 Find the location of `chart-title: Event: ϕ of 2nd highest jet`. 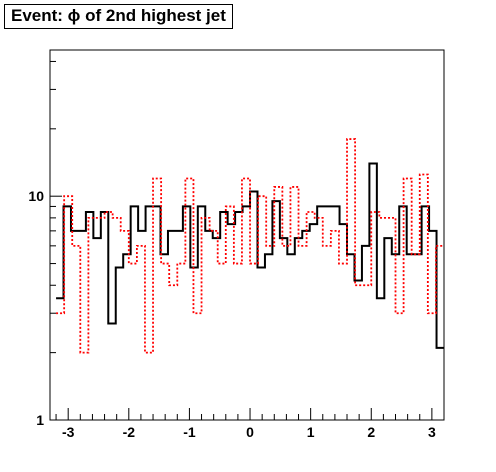

chart-title: Event: ϕ of 2nd highest jet is located at coordinates (118, 16).